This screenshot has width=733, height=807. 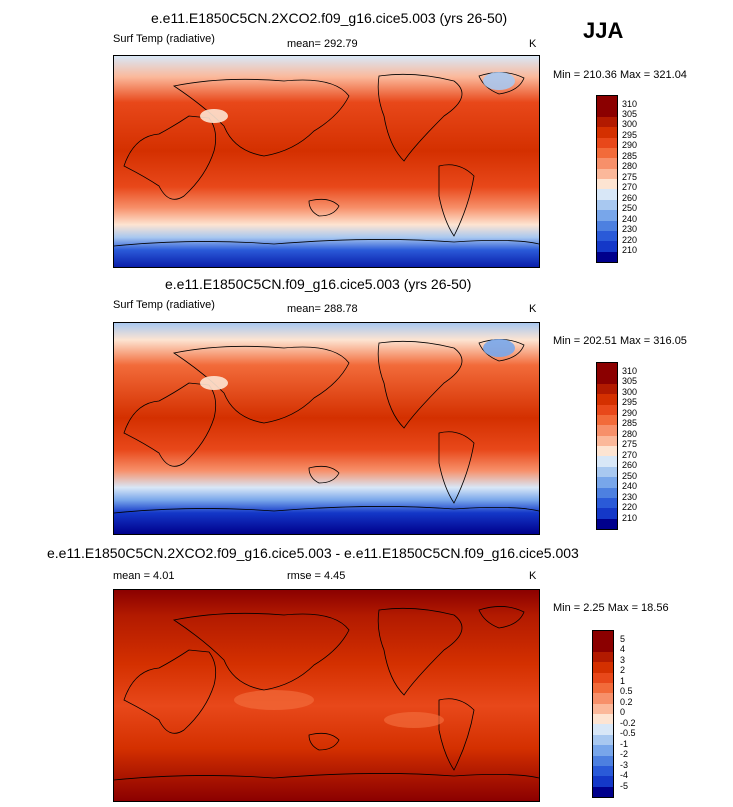 What do you see at coordinates (164, 39) in the screenshot?
I see `panel-1-variable-label: Surf Temp (radiative)` at bounding box center [164, 39].